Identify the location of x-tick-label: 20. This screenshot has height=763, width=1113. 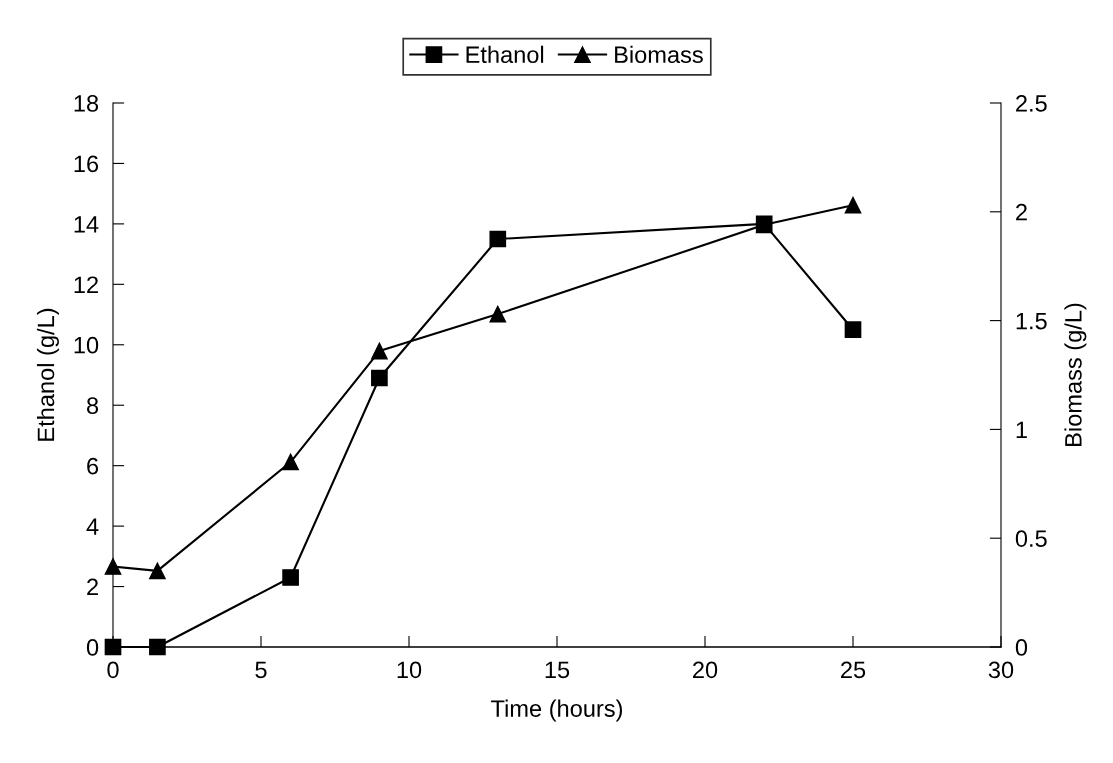
(705, 670).